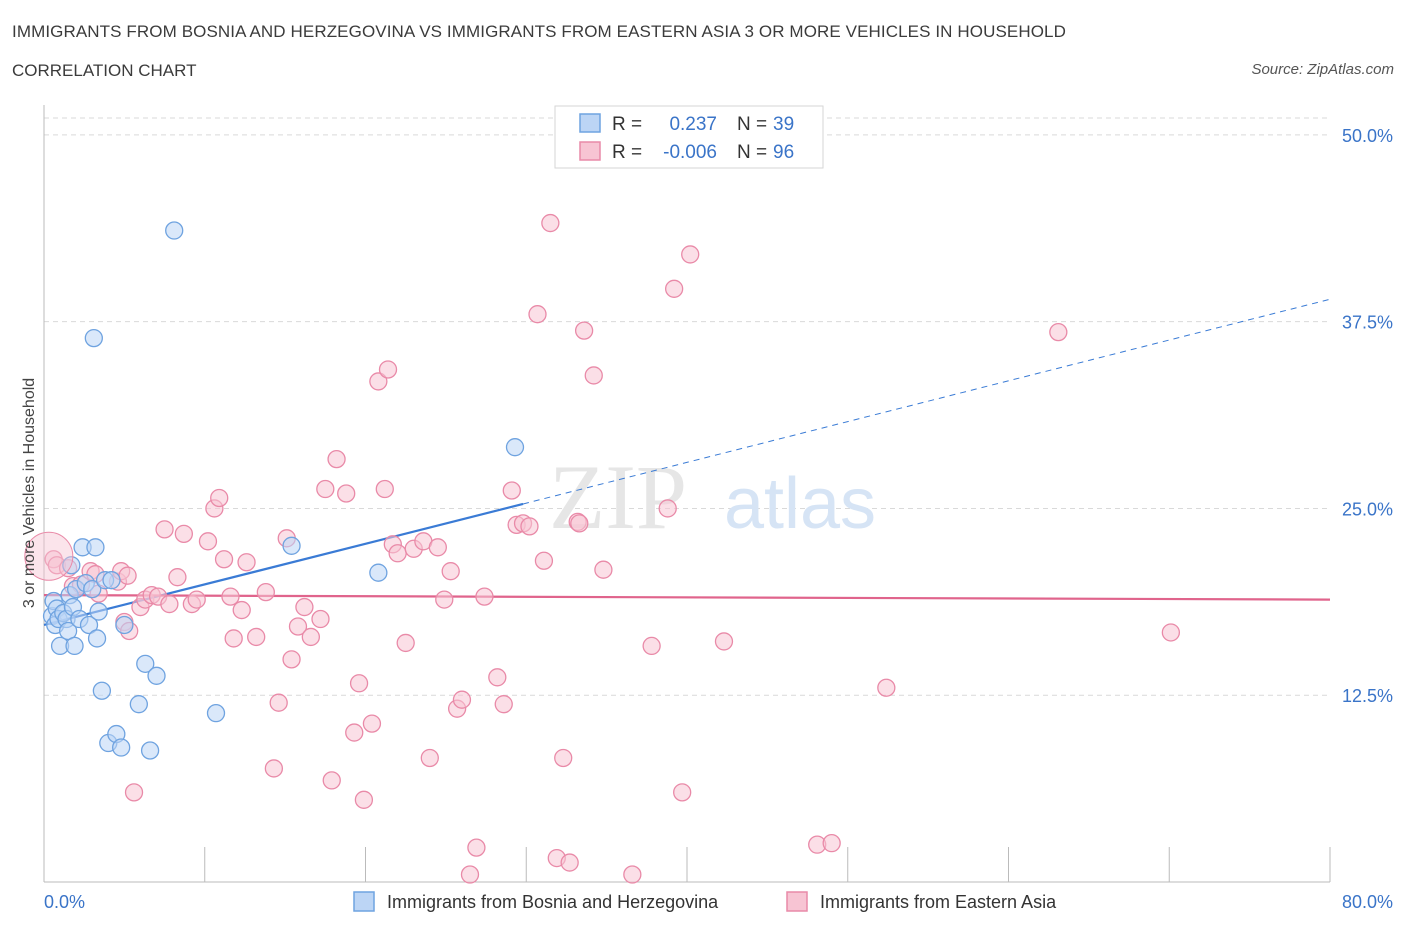 Image resolution: width=1406 pixels, height=930 pixels. I want to click on stats-r-label-pink: R =, so click(627, 152).